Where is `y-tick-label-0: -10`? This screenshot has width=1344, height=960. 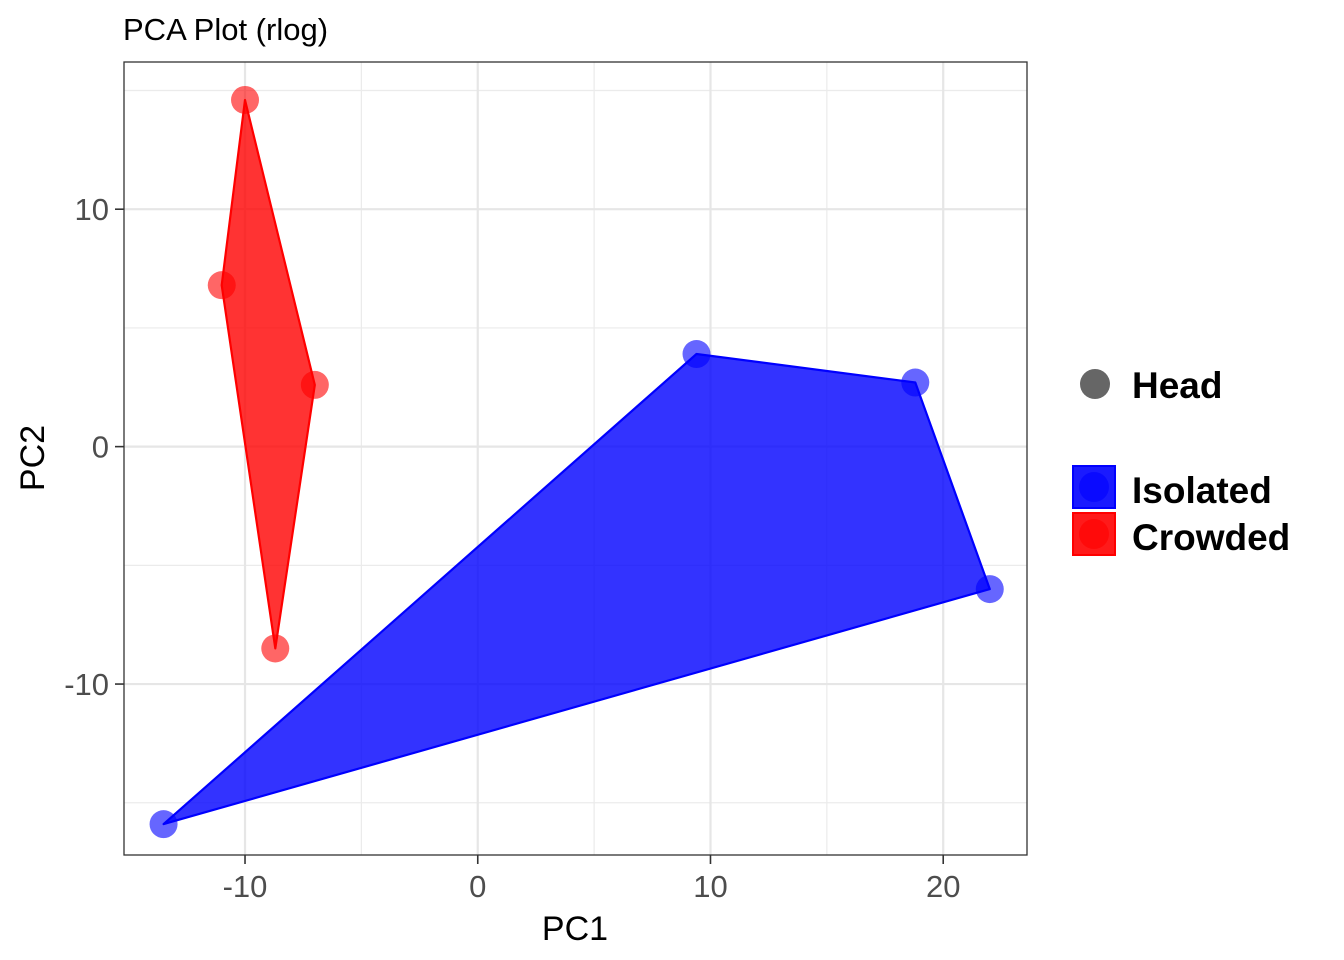 y-tick-label-0: -10 is located at coordinates (86, 684).